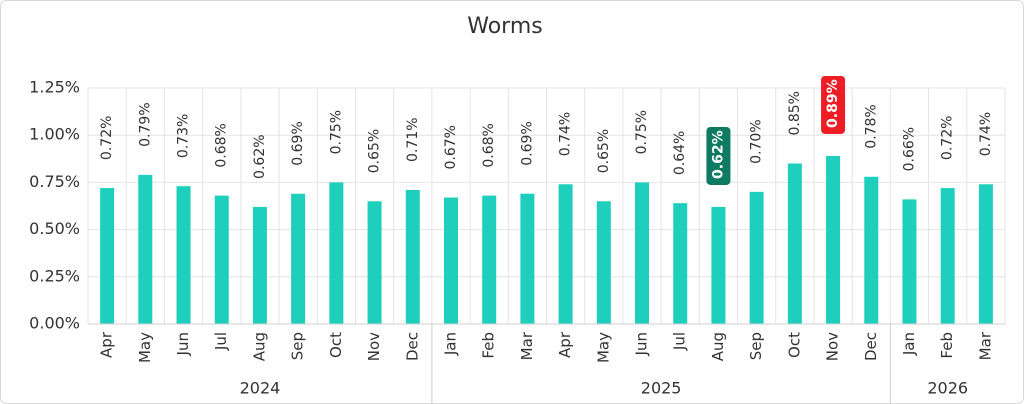 The height and width of the screenshot is (404, 1024). I want to click on y-tick-label: 0.50%, so click(54, 228).